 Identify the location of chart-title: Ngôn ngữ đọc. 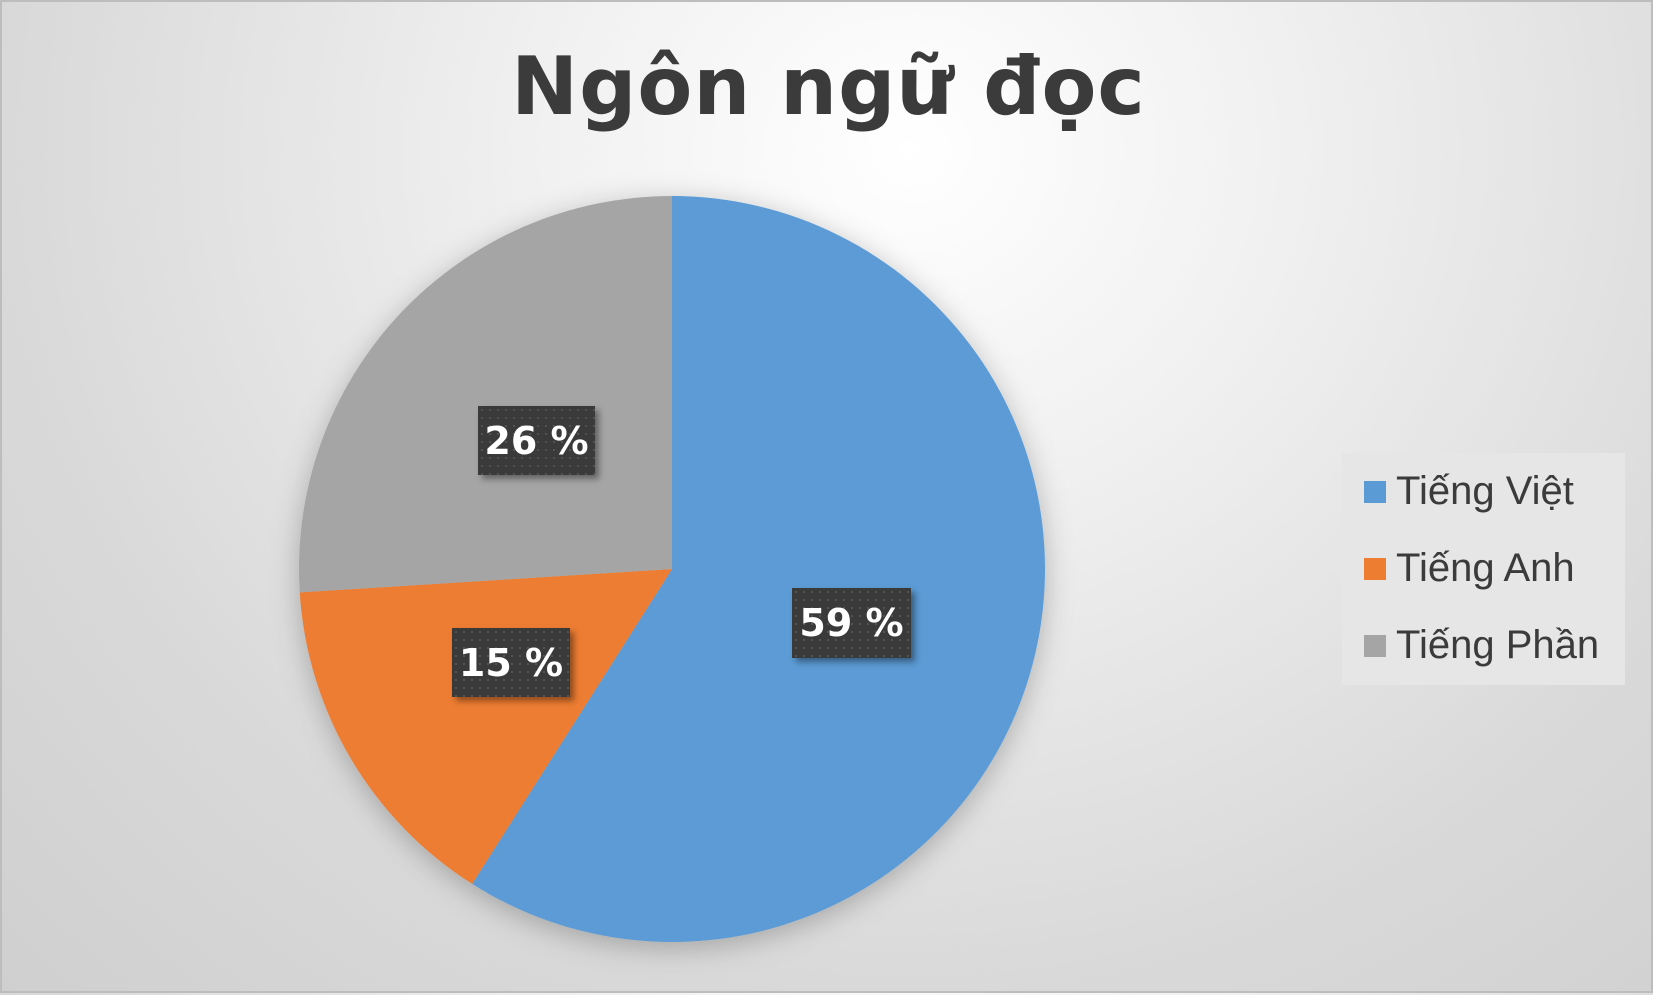
(828, 86).